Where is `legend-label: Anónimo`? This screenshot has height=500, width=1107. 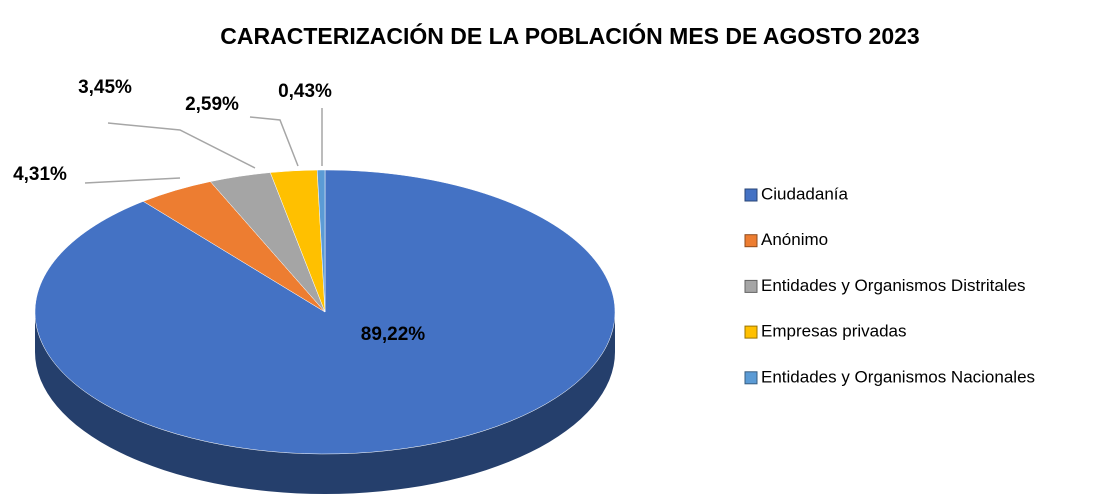
legend-label: Anónimo is located at coordinates (794, 239).